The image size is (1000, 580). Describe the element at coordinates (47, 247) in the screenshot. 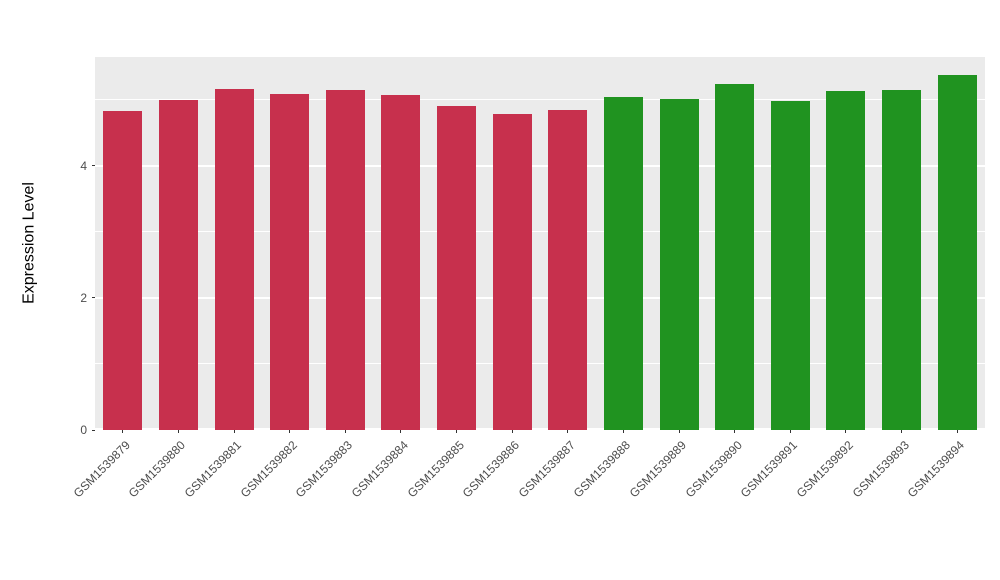

I see `y-axis: 0 2 4` at that location.